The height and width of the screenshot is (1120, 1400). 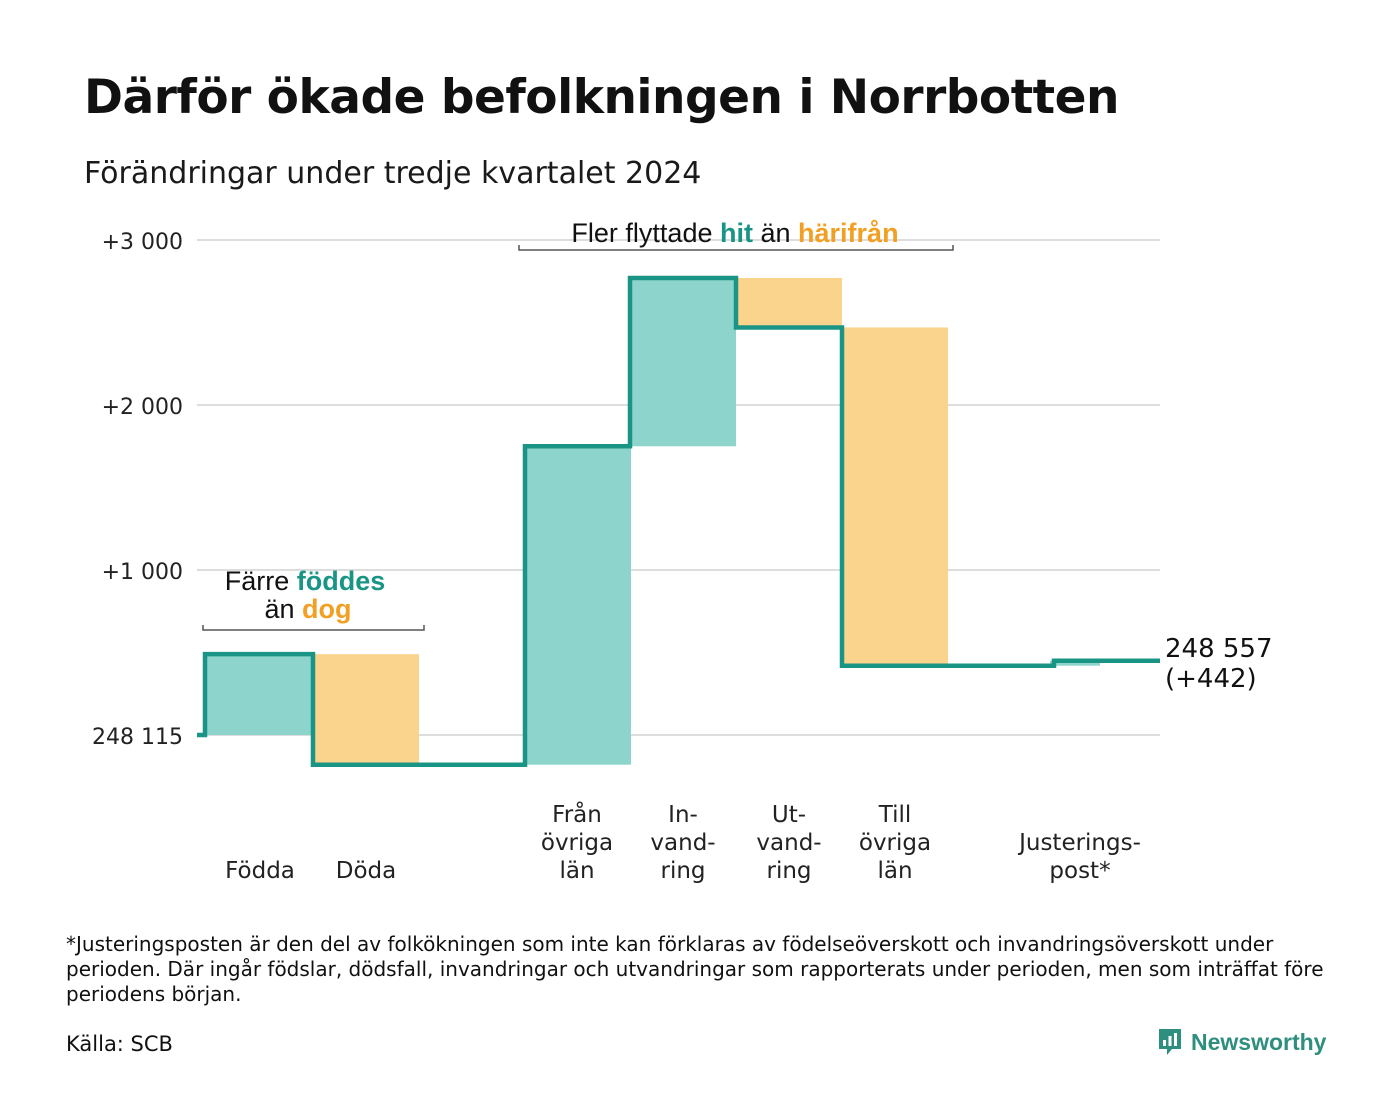 I want to click on annotation-text: Färre, so click(x=261, y=581).